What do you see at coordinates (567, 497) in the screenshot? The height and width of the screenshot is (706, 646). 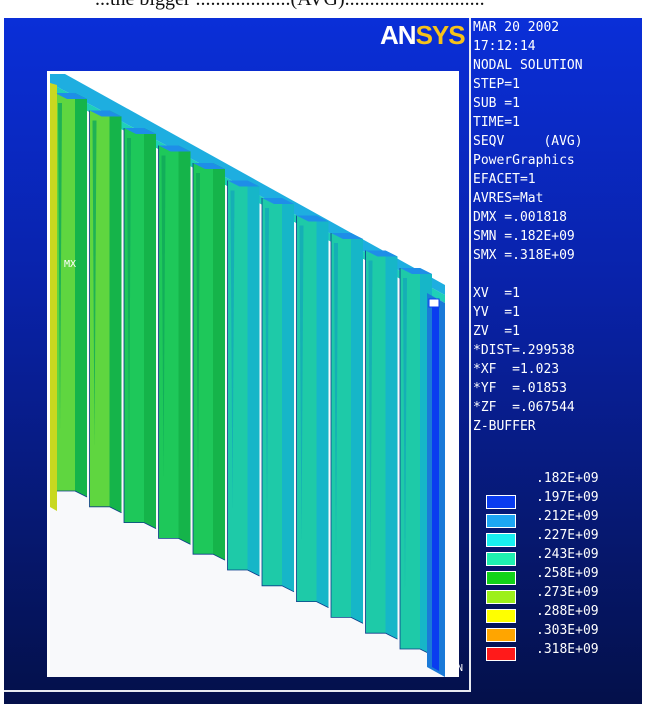 I see `legend-value: .197E+09` at bounding box center [567, 497].